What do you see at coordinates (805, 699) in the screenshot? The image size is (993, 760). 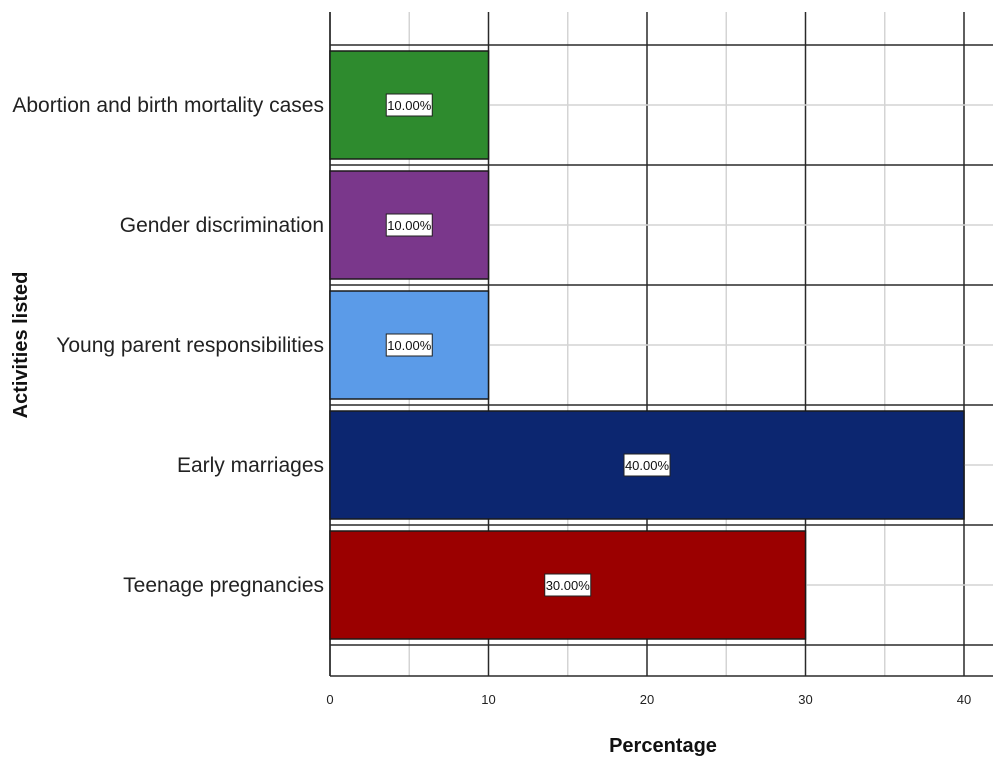 I see `x-tick-label: 30` at bounding box center [805, 699].